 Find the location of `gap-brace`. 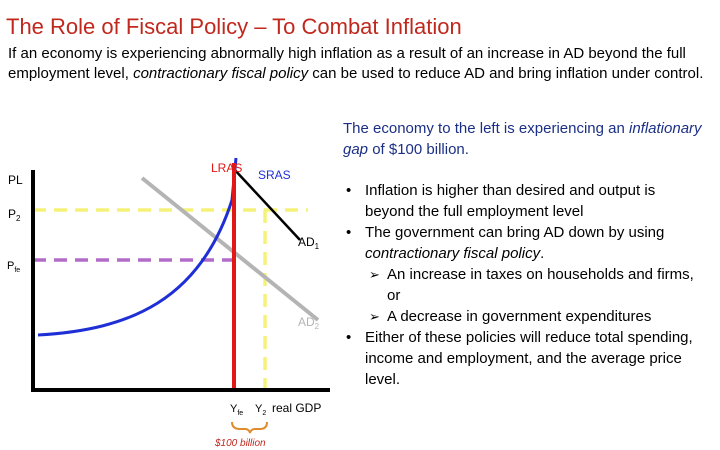

gap-brace is located at coordinates (249, 427).